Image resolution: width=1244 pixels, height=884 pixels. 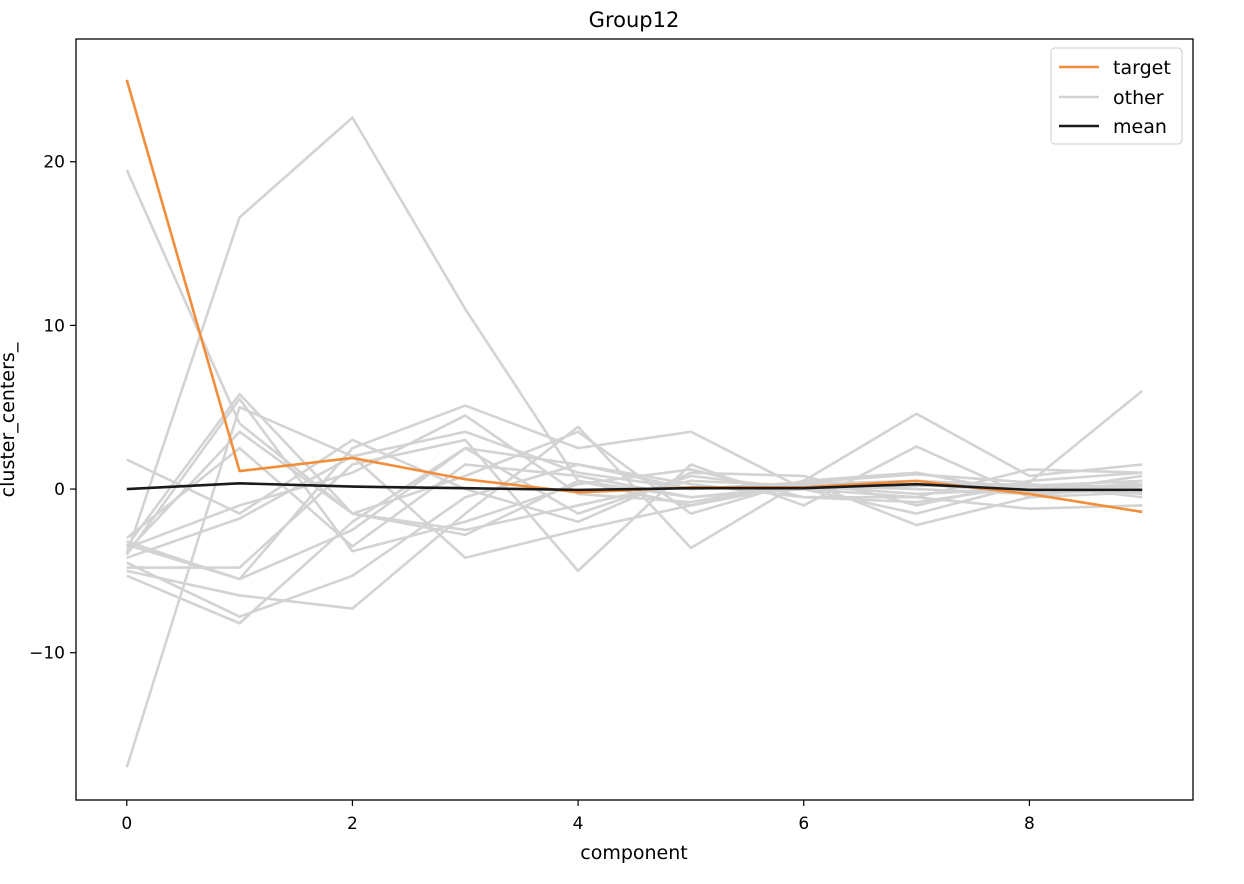 I want to click on x-tick-label: 2, so click(x=352, y=824).